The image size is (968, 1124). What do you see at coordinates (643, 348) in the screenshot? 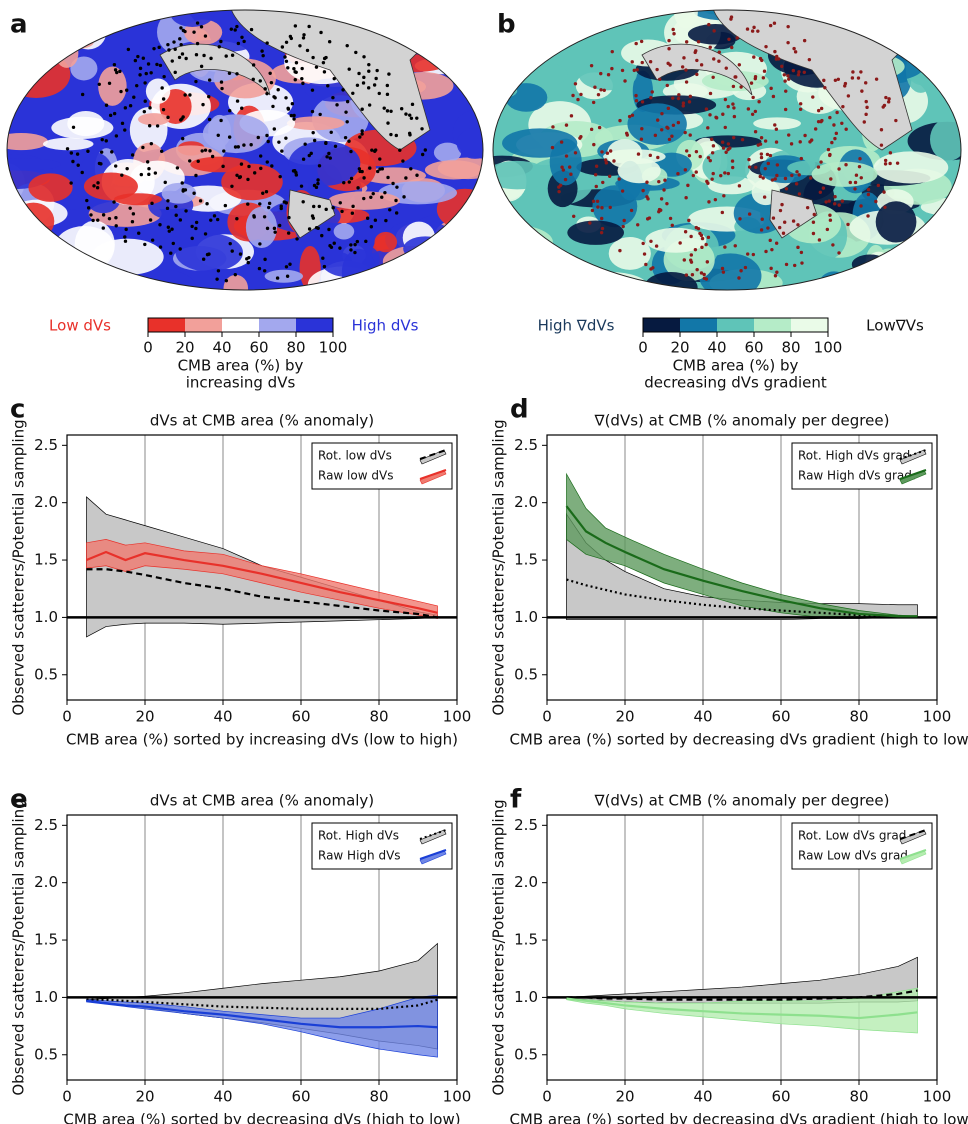
I see `colorbar-tick-label: 0` at bounding box center [643, 348].